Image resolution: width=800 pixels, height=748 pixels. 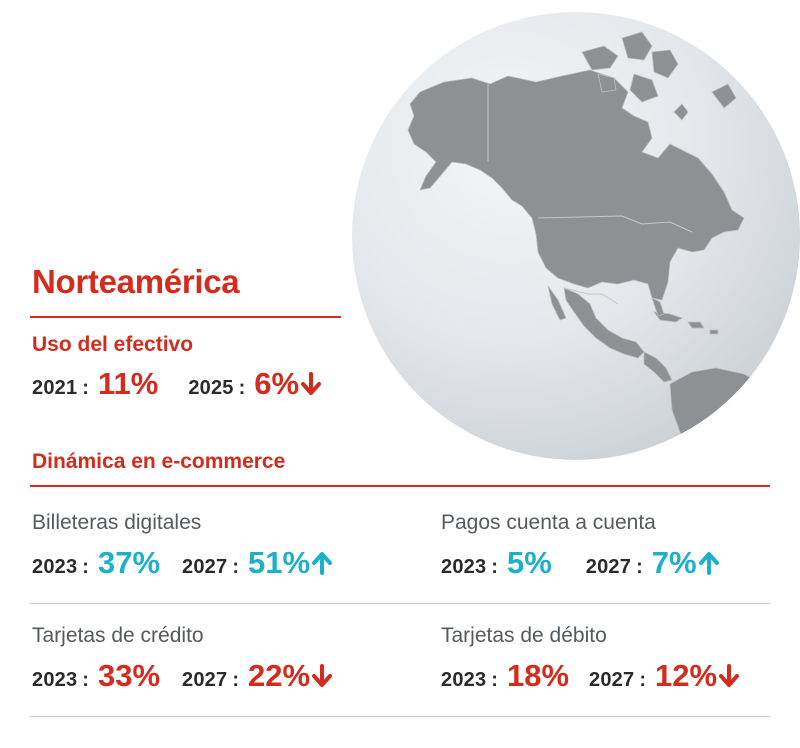 What do you see at coordinates (524, 635) in the screenshot?
I see `method-label: Tarjetas de débito` at bounding box center [524, 635].